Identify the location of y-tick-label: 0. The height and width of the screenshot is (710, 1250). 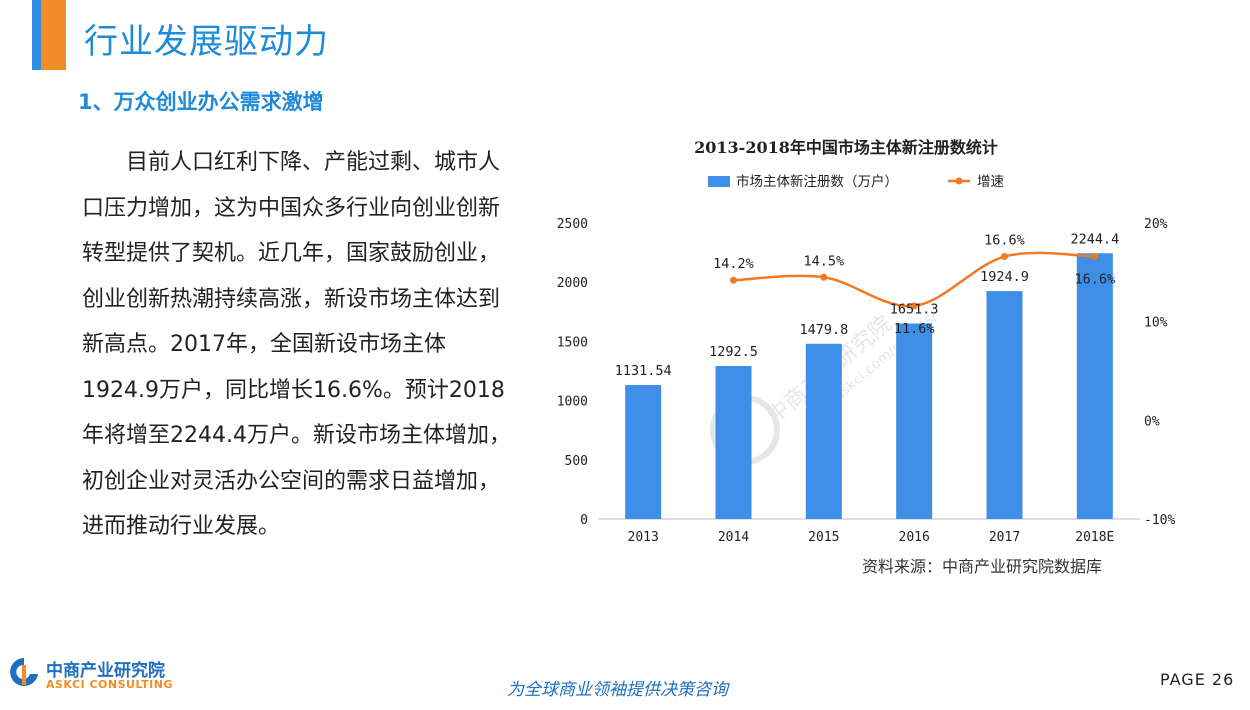
(584, 520).